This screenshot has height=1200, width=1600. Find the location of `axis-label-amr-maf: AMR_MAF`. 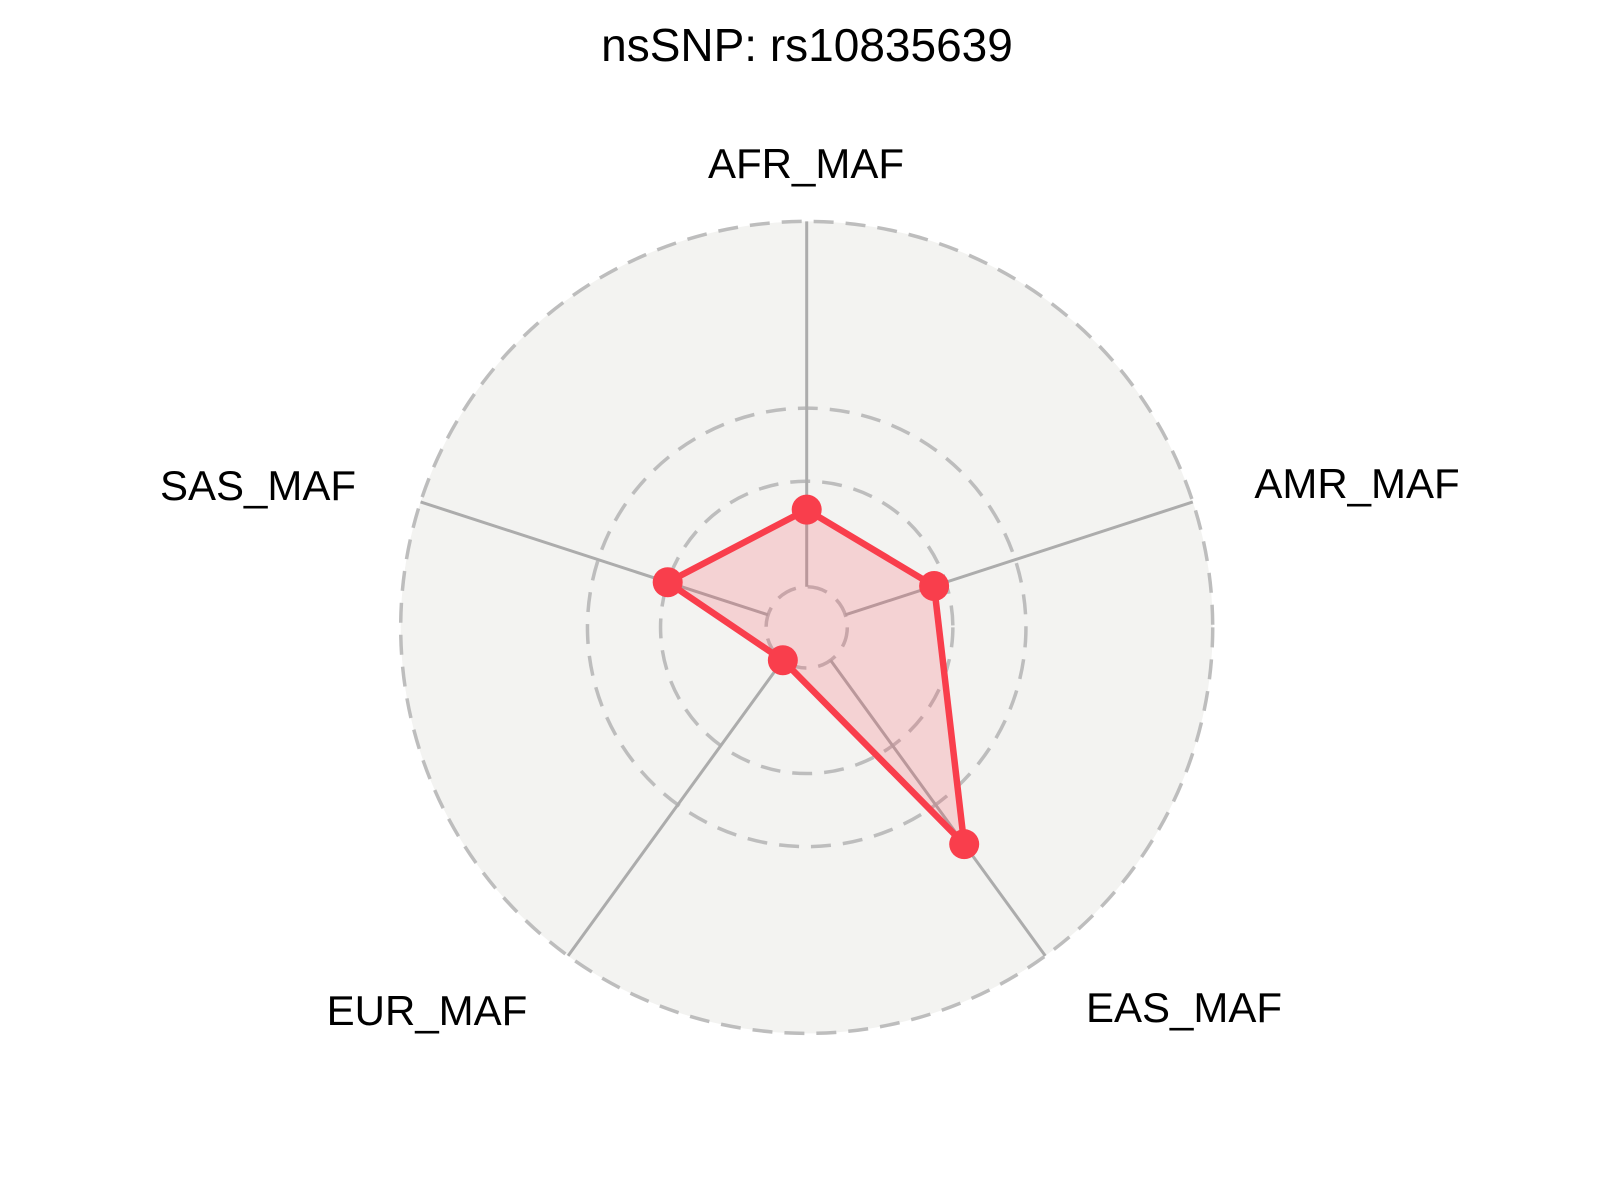

axis-label-amr-maf: AMR_MAF is located at coordinates (1357, 483).